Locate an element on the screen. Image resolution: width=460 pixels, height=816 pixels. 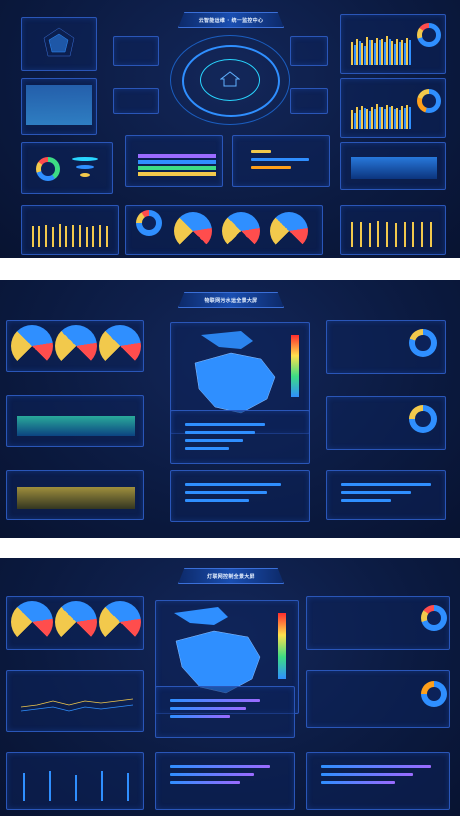
bar-chart-panel is located at coordinates (75, 781).